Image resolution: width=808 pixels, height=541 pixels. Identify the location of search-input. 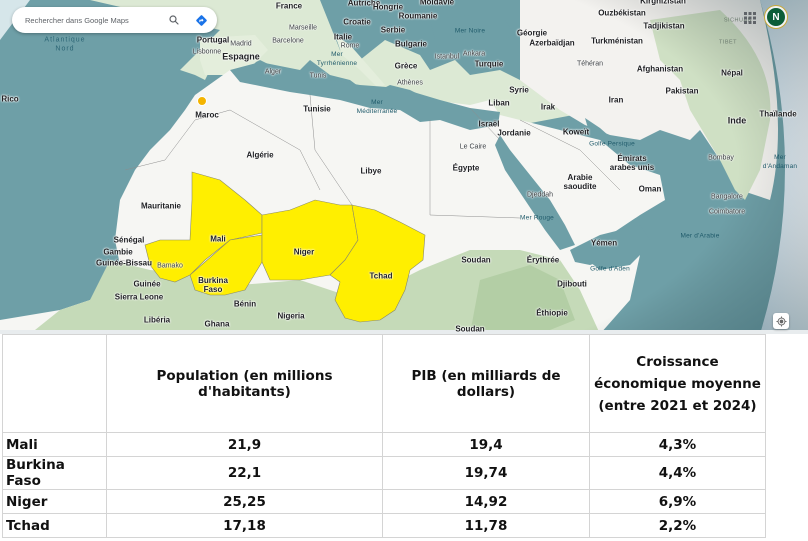
(92, 20).